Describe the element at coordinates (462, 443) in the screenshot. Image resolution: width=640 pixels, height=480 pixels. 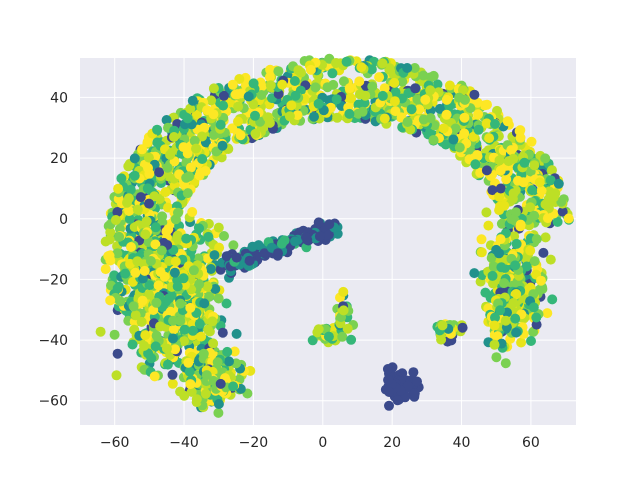
I see `x-tick-label: 40` at that location.